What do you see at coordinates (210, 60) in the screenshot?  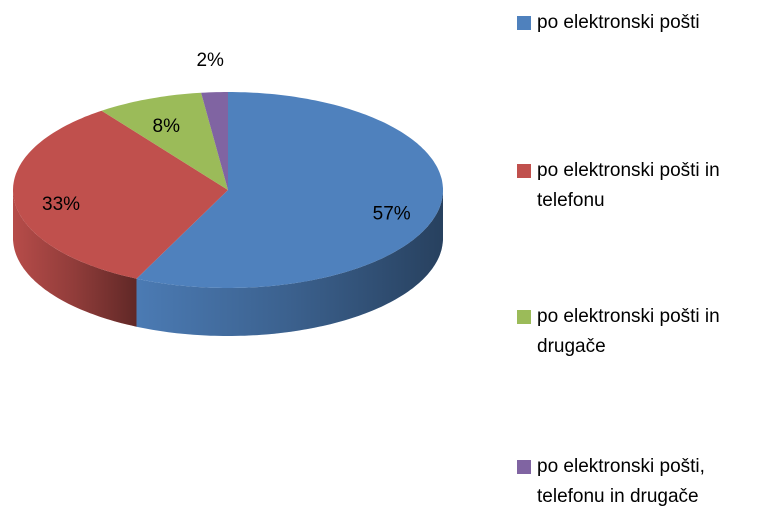 I see `data-label: 2%` at bounding box center [210, 60].